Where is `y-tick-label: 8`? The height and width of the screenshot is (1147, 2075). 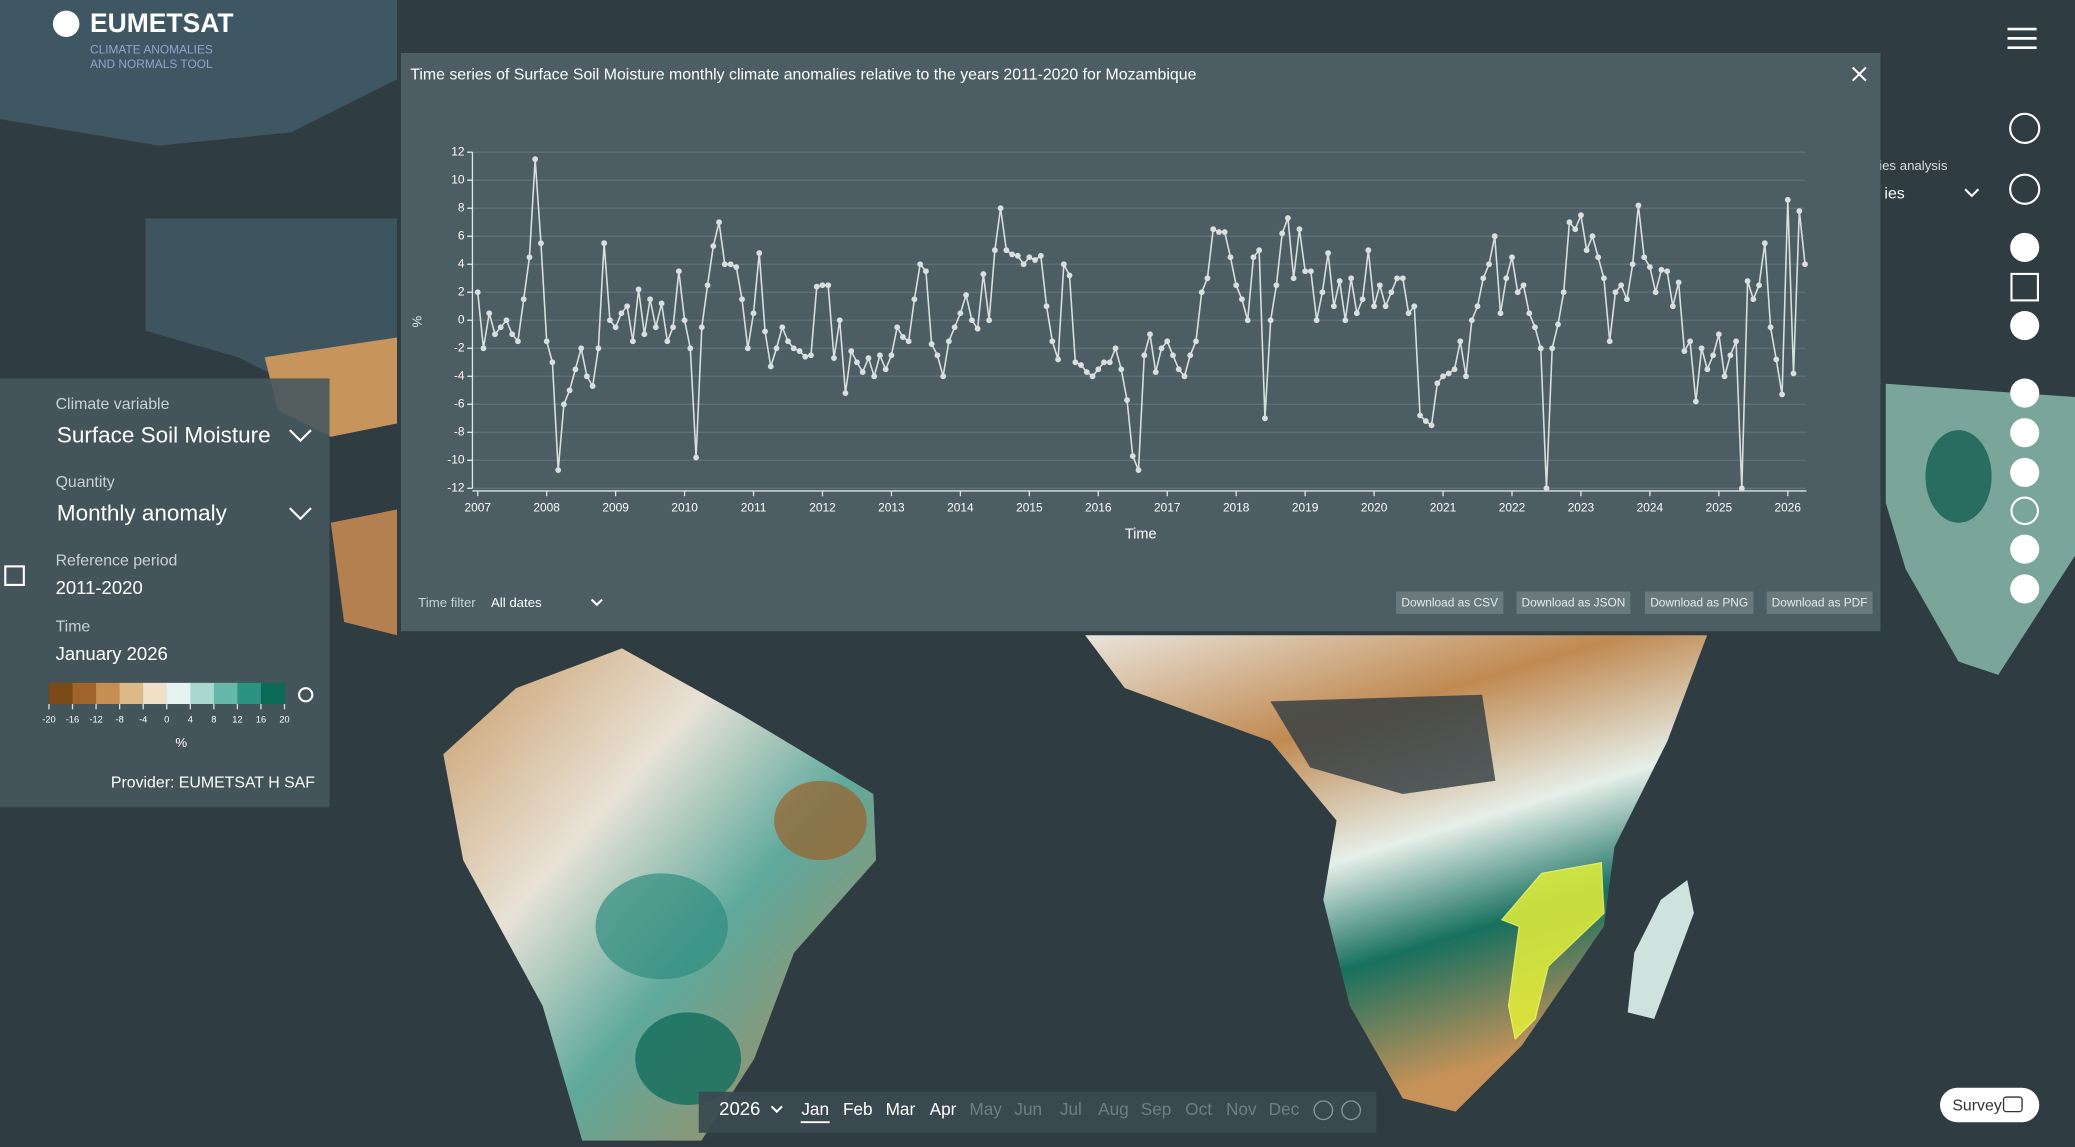 y-tick-label: 8 is located at coordinates (461, 207).